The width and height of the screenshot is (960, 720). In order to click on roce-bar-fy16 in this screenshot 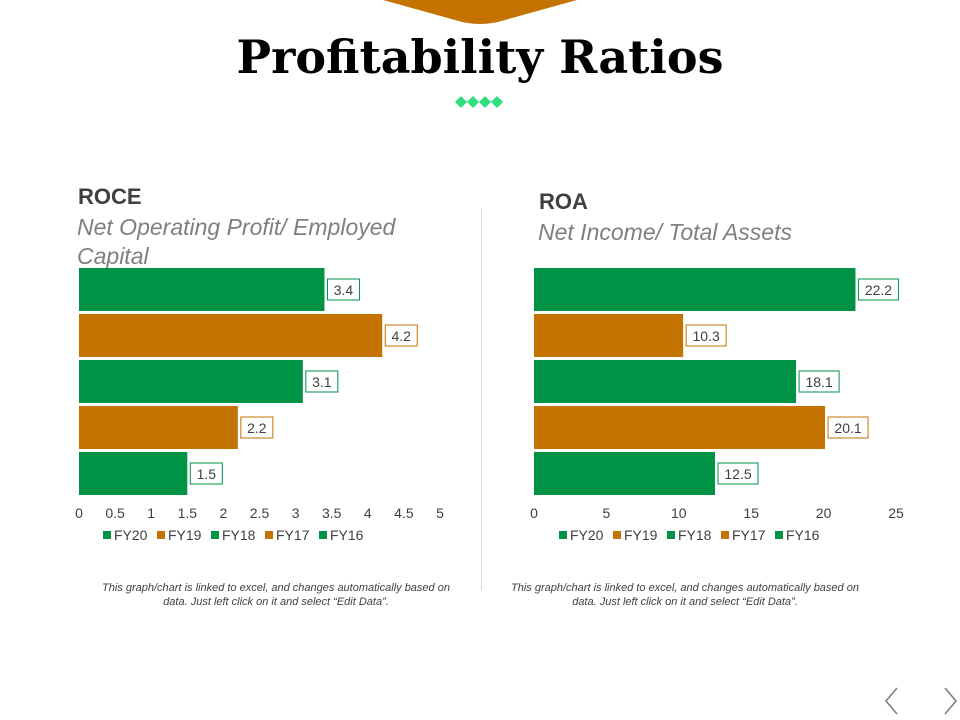, I will do `click(133, 473)`.